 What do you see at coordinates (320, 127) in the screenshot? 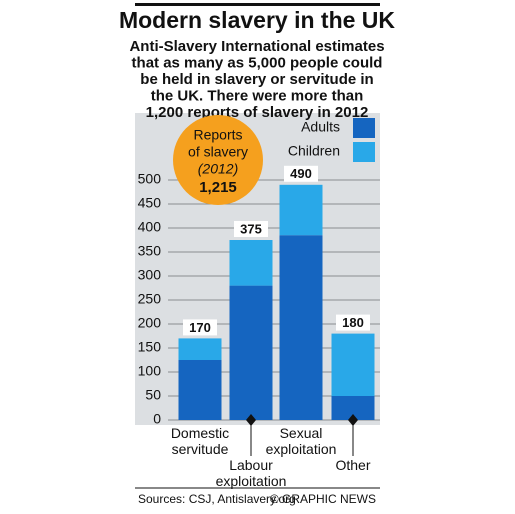
I see `legend-label: Adults` at bounding box center [320, 127].